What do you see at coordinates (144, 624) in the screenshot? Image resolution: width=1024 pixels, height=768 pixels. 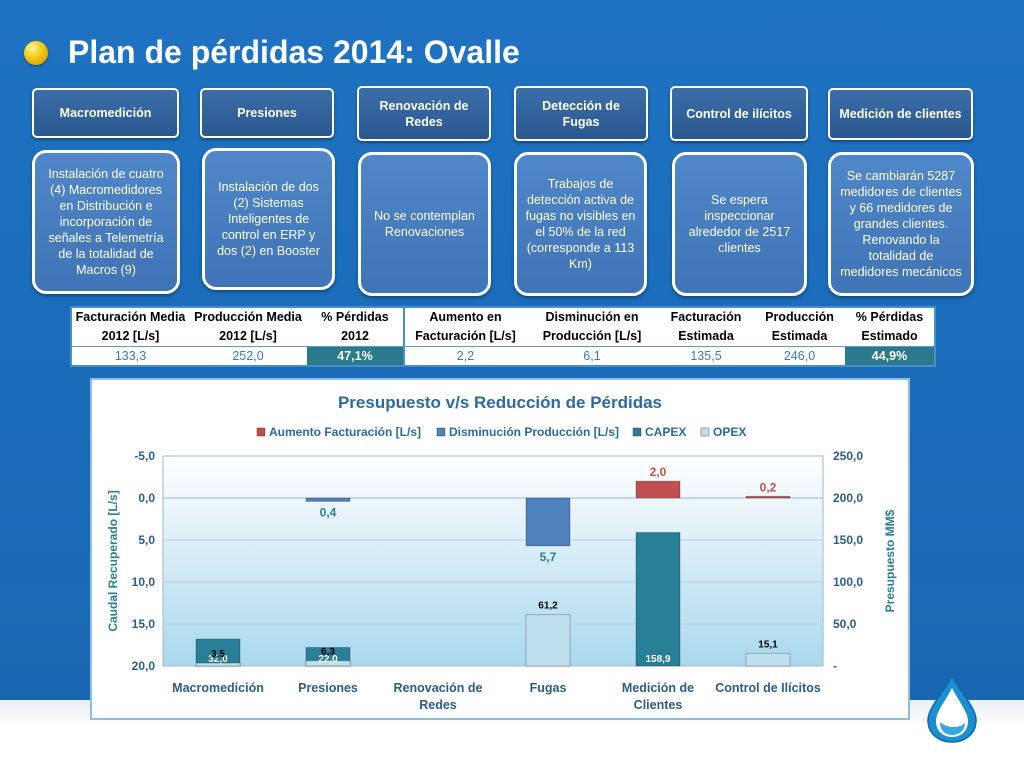 I see `y-tick-label: 15,0` at bounding box center [144, 624].